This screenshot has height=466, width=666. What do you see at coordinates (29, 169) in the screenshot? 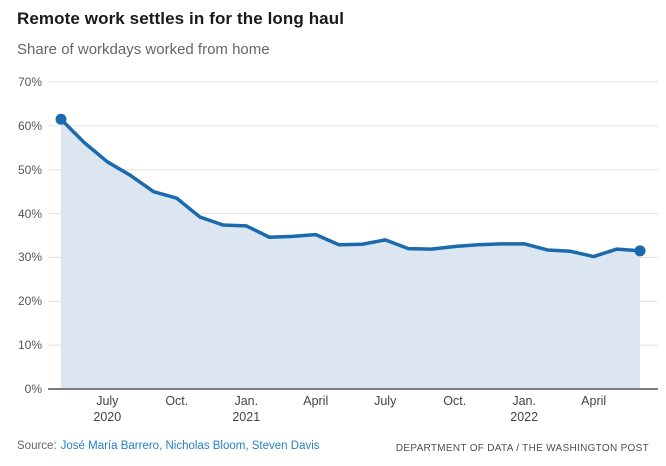
I see `y-axis-tick-label: 50%` at bounding box center [29, 169].